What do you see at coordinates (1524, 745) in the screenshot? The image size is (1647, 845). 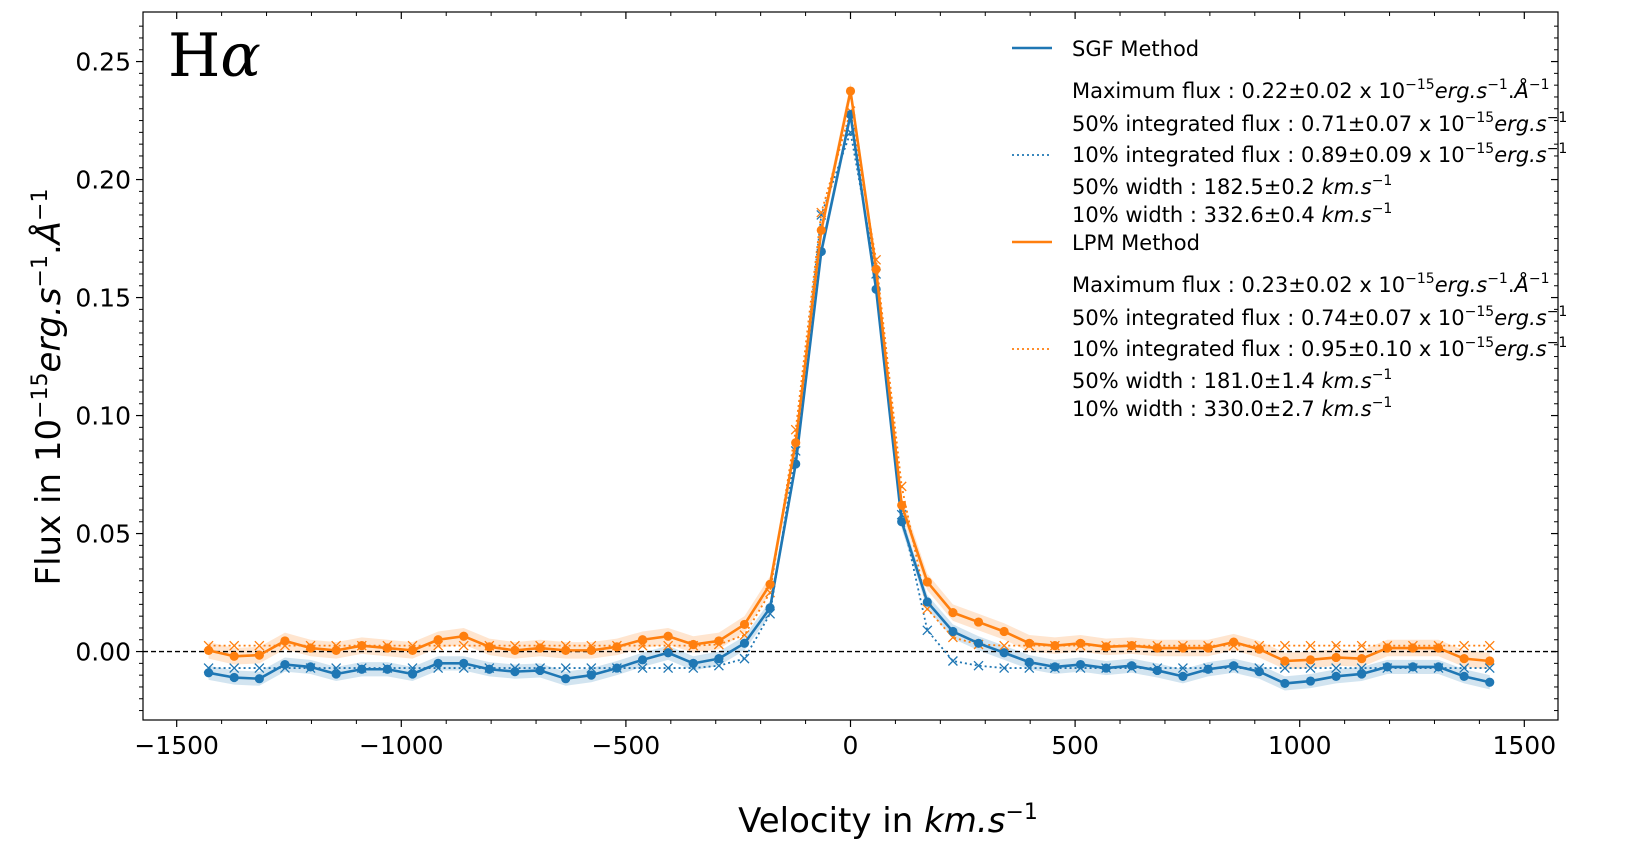 I see `x-tick-label: 1500` at bounding box center [1524, 745].